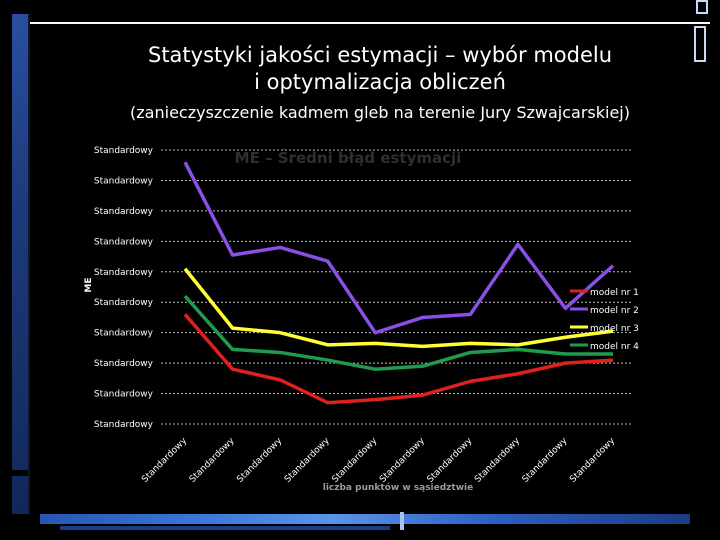 This screenshot has height=540, width=720. Describe the element at coordinates (89, 284) in the screenshot. I see `y-axis-label: ME` at that location.